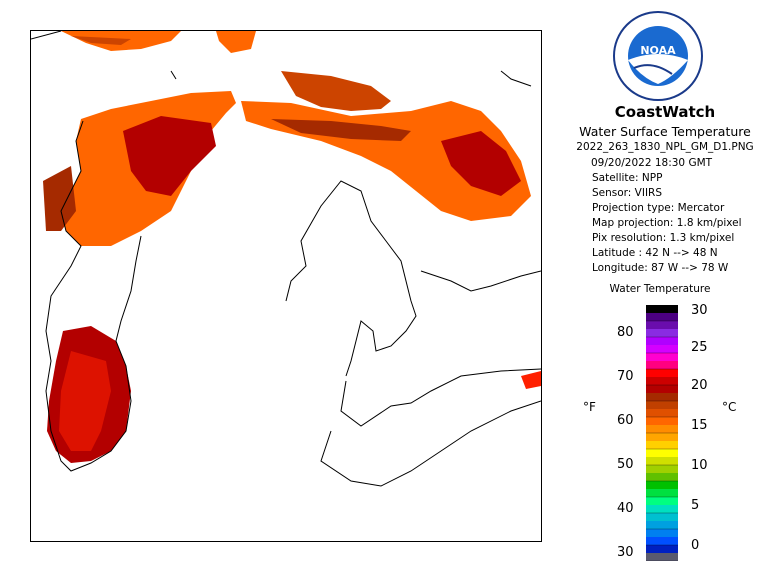  Describe the element at coordinates (699, 465) in the screenshot. I see `c-tick-10: 10` at that location.